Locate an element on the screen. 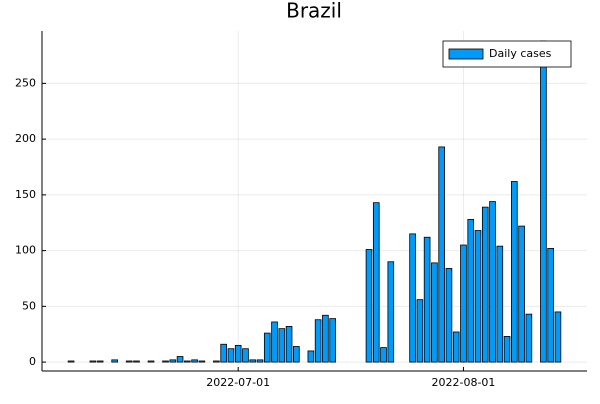  y-tick-label: 150 is located at coordinates (25, 194).